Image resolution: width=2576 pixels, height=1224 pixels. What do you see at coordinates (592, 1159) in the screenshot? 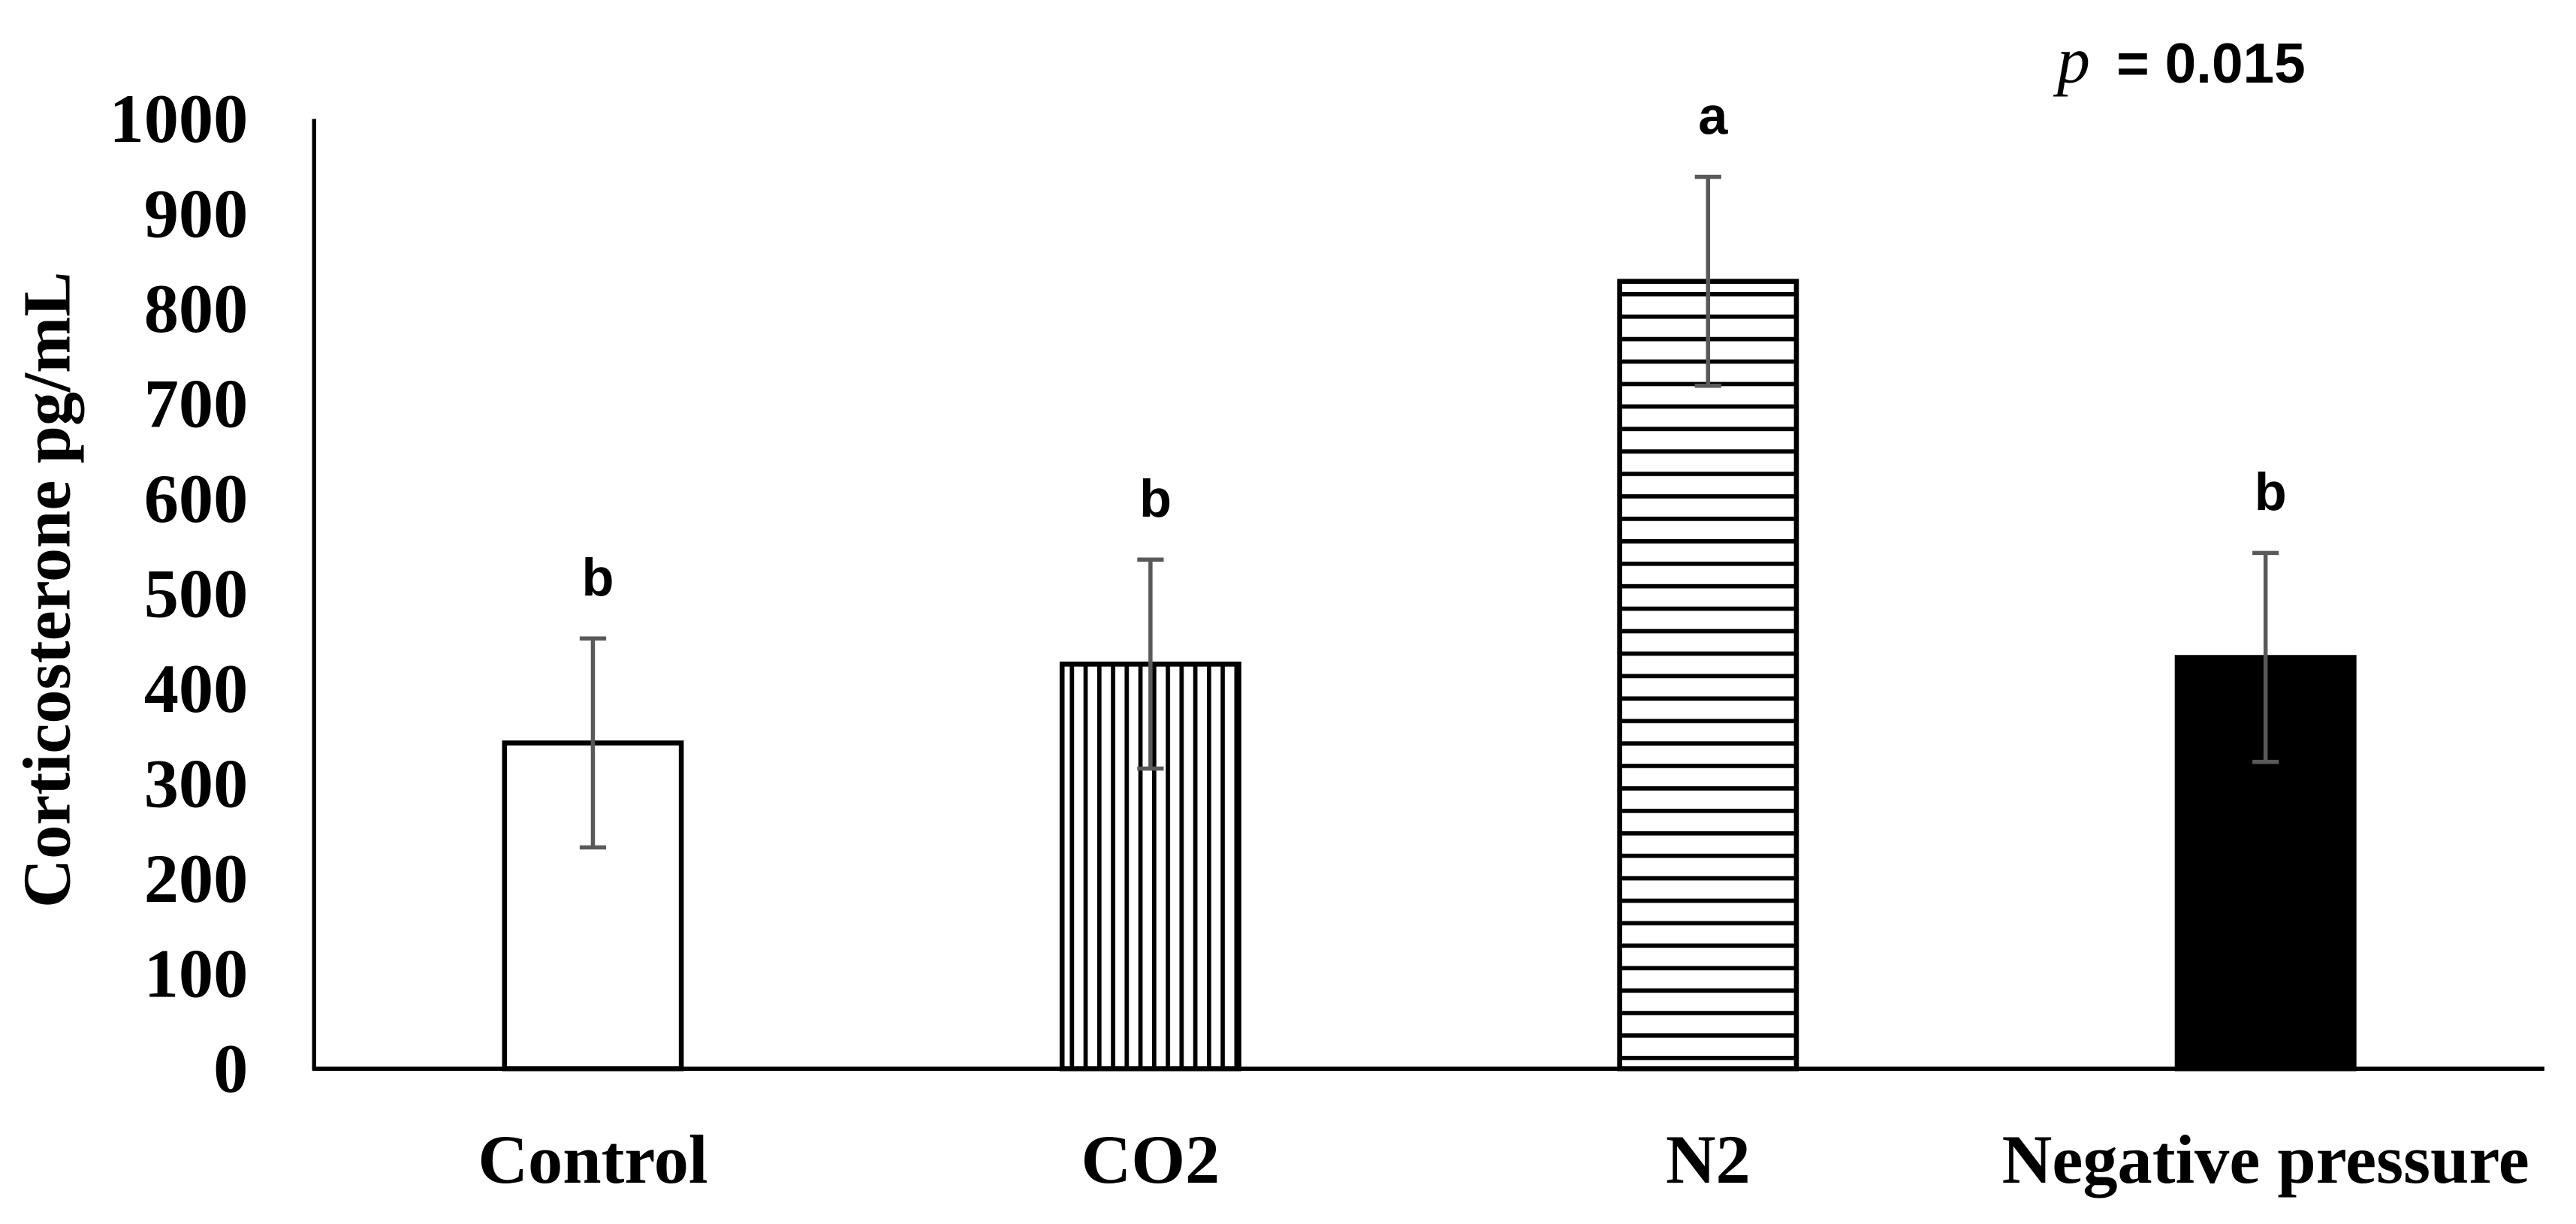
I see `x-tick-label: Control` at bounding box center [592, 1159].